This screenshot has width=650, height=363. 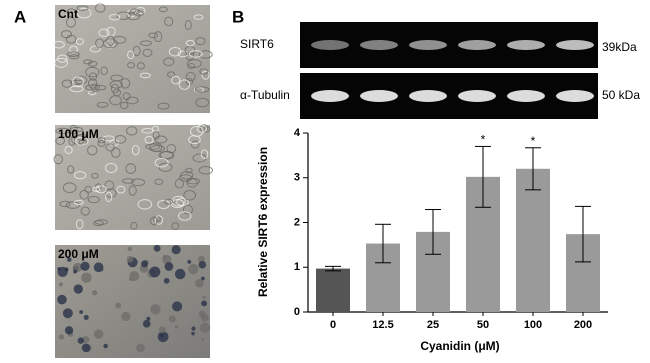 I want to click on x-tick-label: 0, so click(x=333, y=325).